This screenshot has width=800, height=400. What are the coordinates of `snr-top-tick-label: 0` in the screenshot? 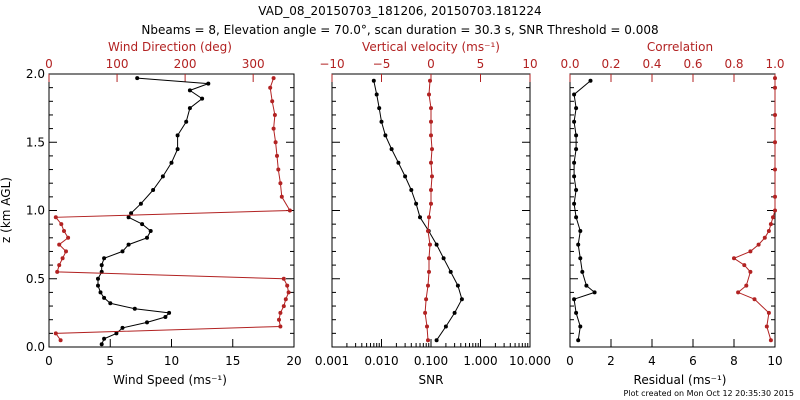 It's located at (431, 64).